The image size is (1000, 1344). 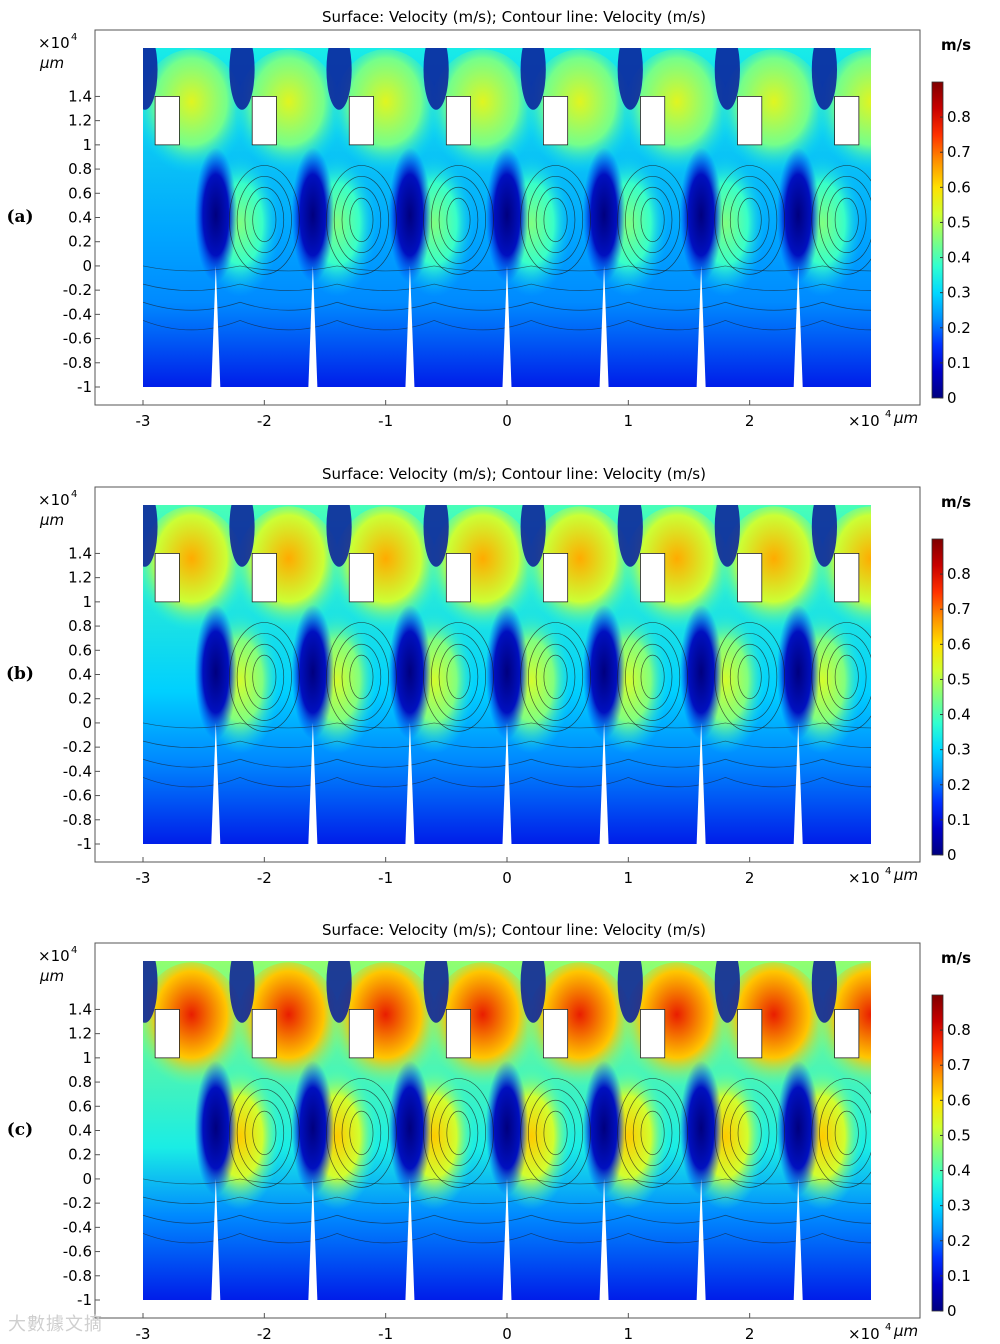 I want to click on x-tick-label: -3, so click(x=143, y=1332).